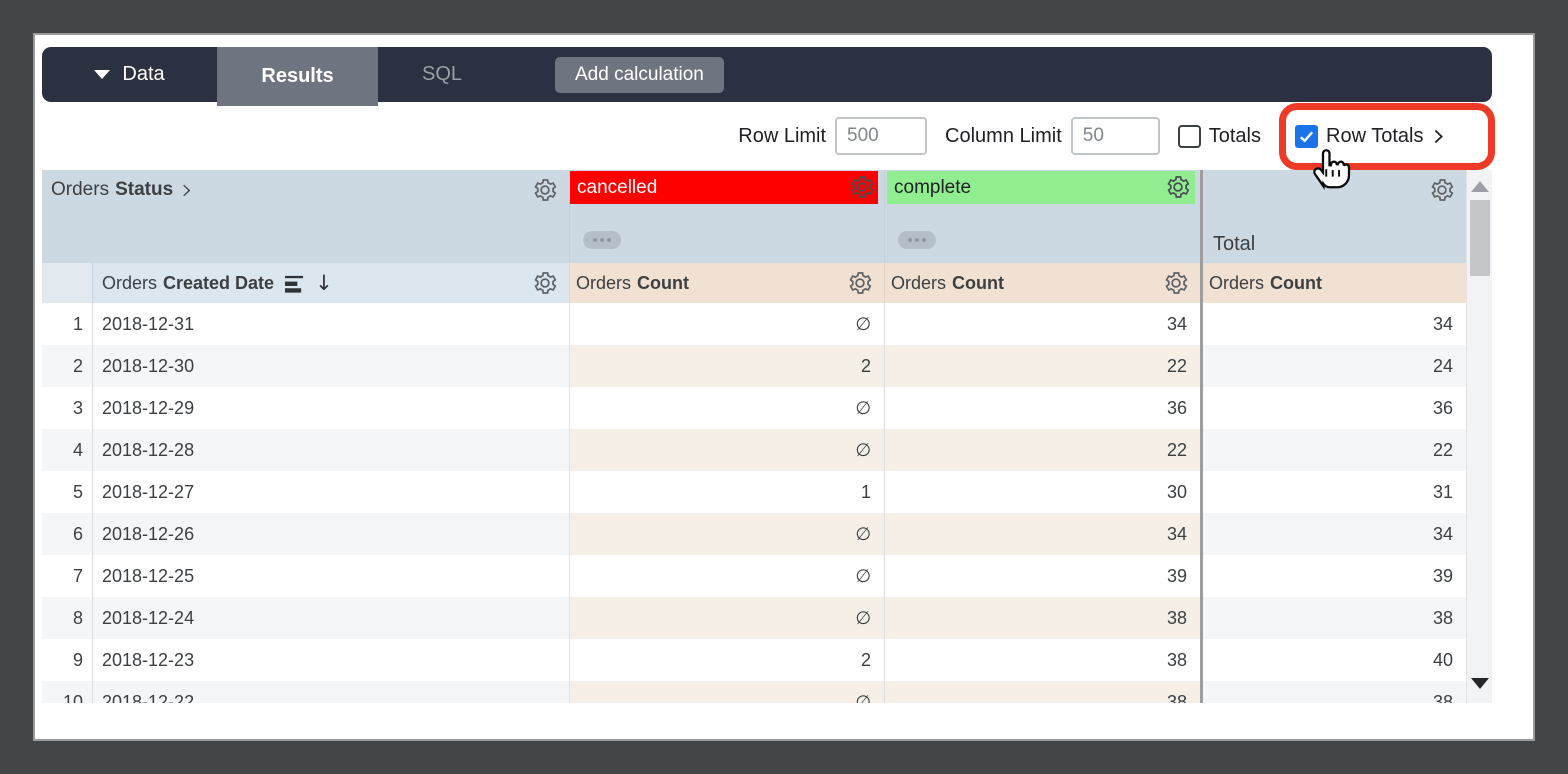 The height and width of the screenshot is (774, 1568). I want to click on date-cell: 2018-12-25, so click(330, 576).